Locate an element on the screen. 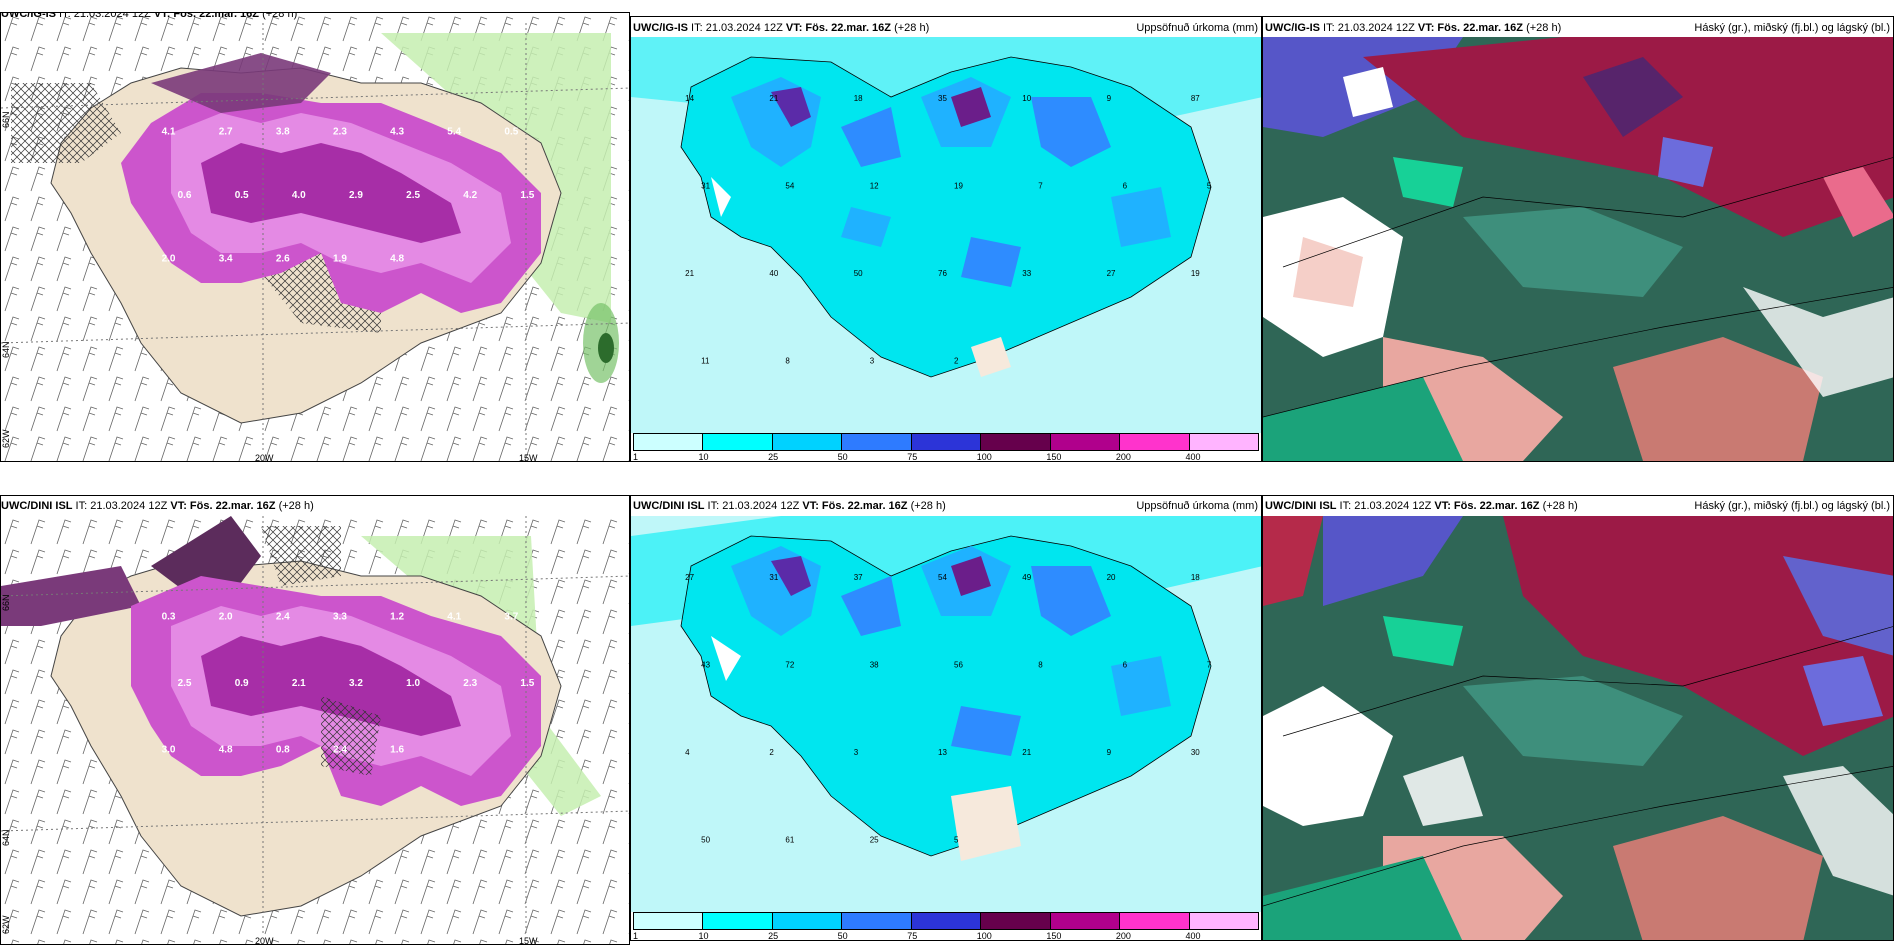 This screenshot has width=1900, height=950. value-label: 0.8 is located at coordinates (283, 750).